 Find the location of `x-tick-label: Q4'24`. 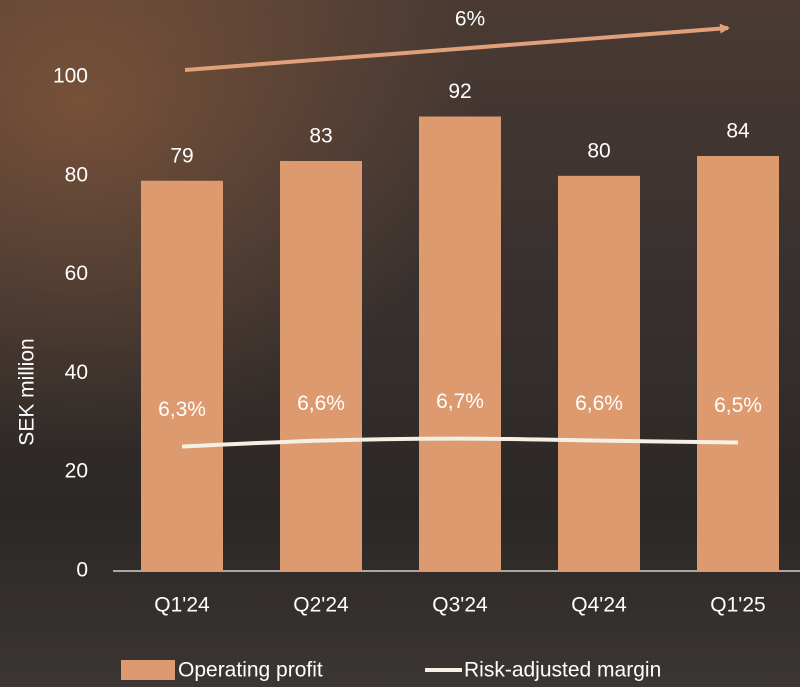

x-tick-label: Q4'24 is located at coordinates (599, 605).